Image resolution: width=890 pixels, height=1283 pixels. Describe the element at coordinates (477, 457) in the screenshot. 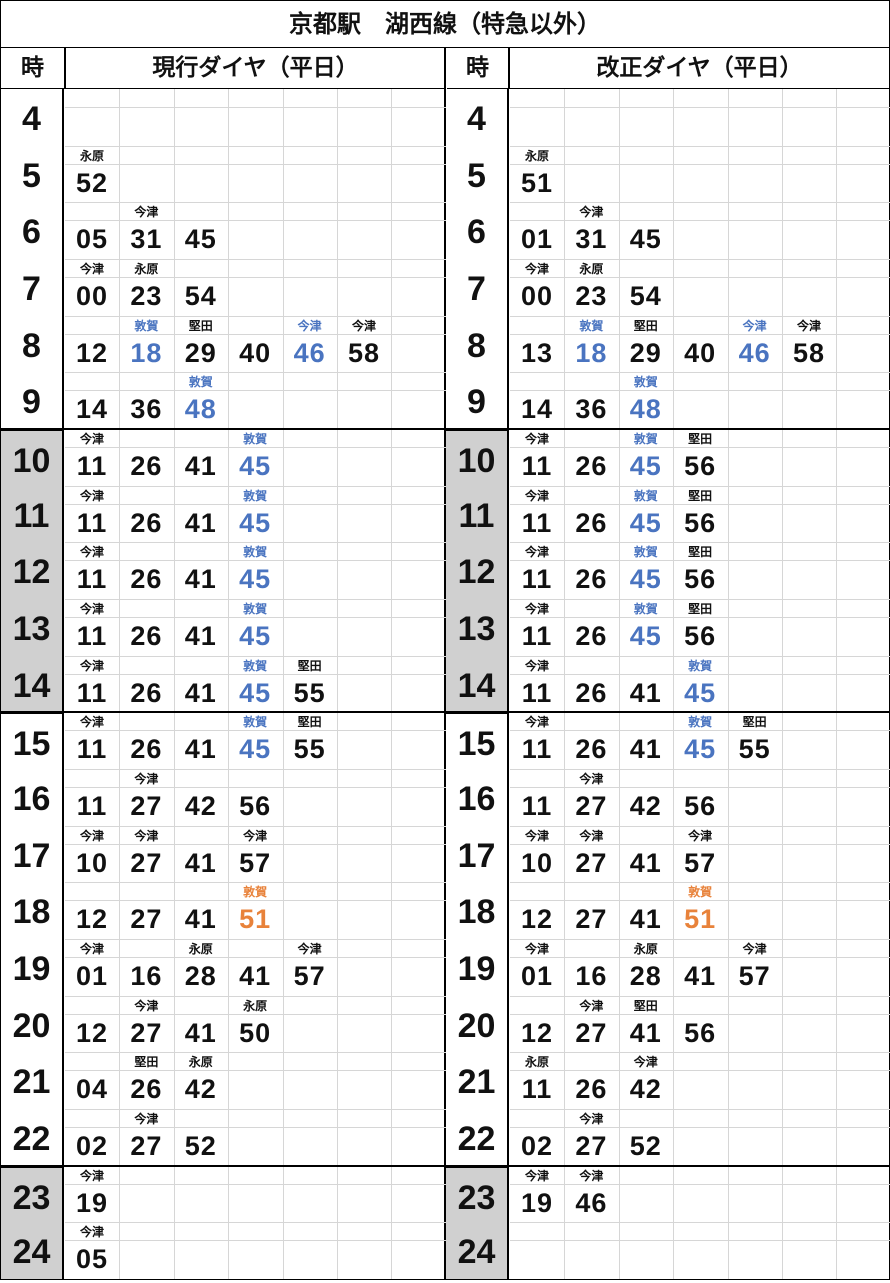

I see `hour-cell-10: 10` at that location.